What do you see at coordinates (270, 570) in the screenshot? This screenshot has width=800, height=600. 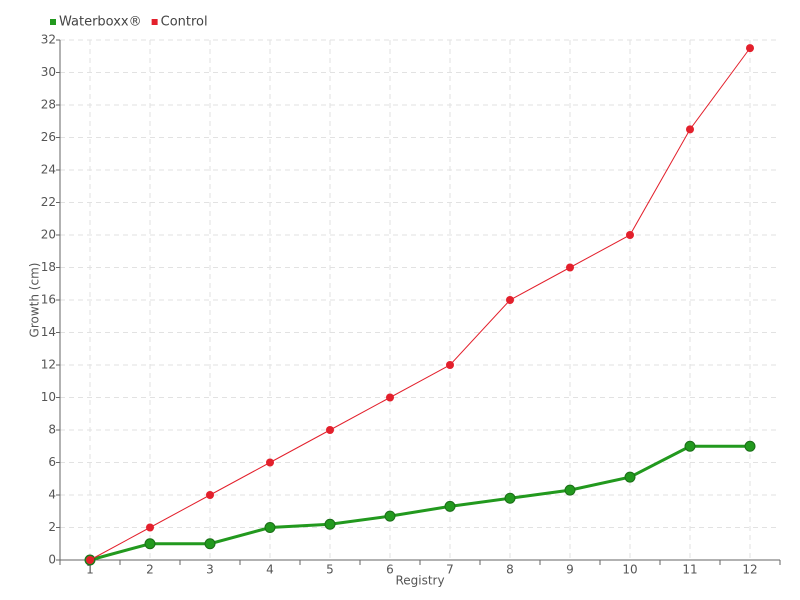 I see `x-tick-label: 4` at bounding box center [270, 570].